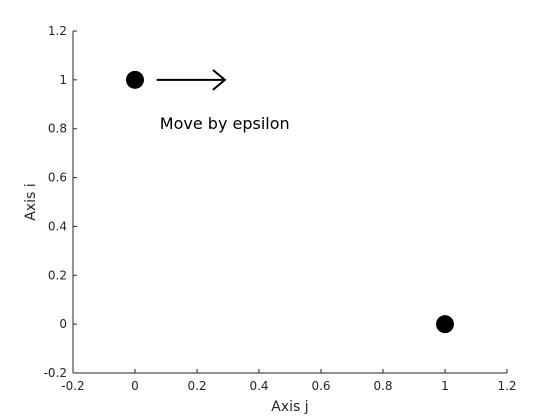 The width and height of the screenshot is (560, 420). I want to click on x-tick-label: 1, so click(445, 386).